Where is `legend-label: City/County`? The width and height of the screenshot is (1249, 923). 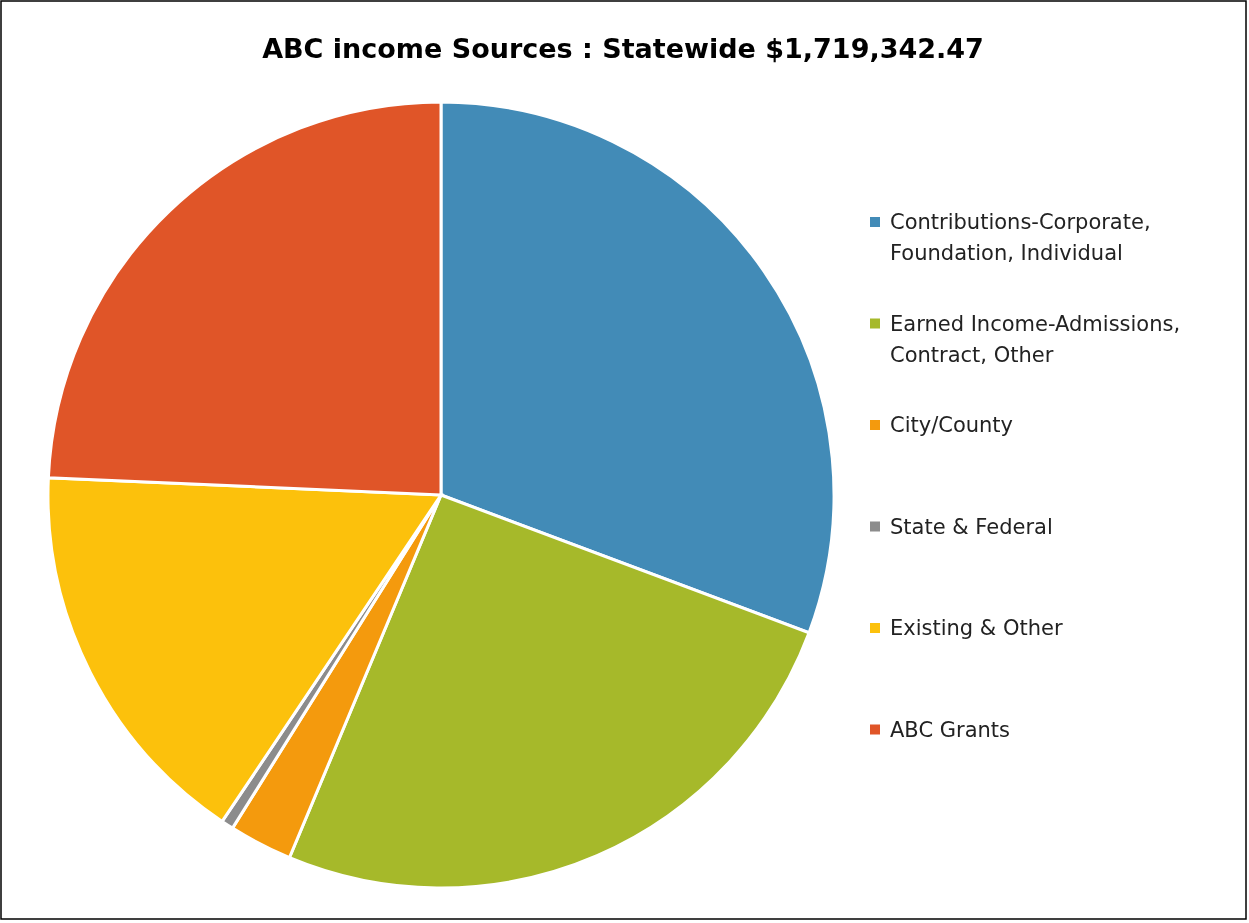 legend-label: City/County is located at coordinates (952, 425).